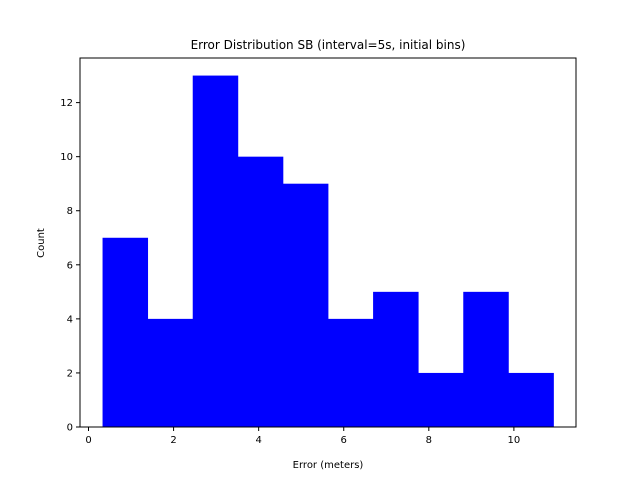 Image resolution: width=640 pixels, height=480 pixels. Describe the element at coordinates (70, 373) in the screenshot. I see `y-tick-label: 2` at that location.